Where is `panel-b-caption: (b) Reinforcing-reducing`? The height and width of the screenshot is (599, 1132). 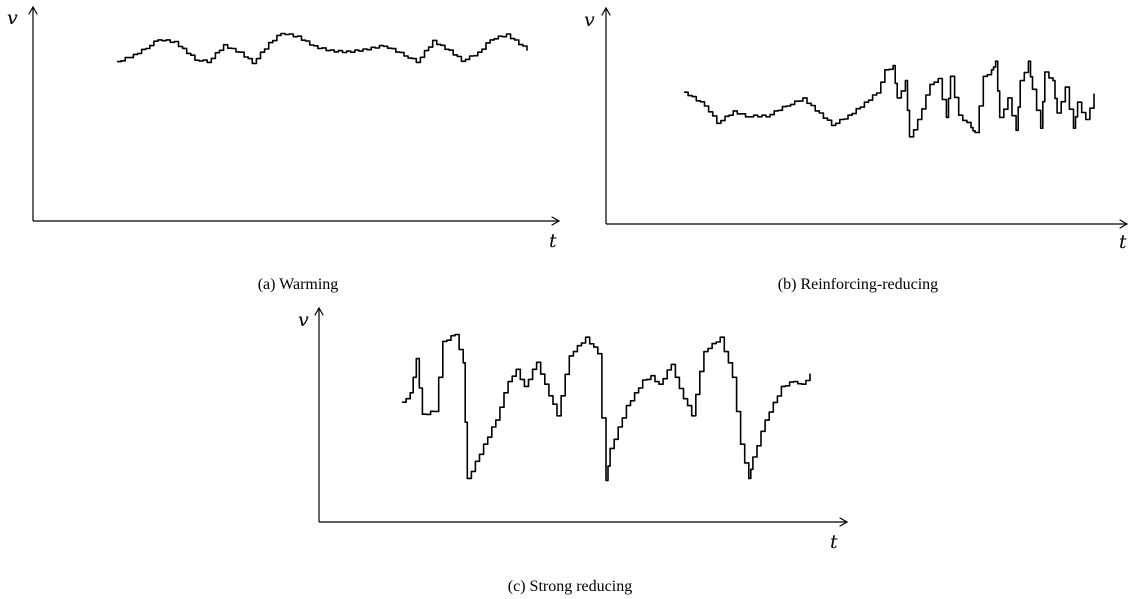
panel-b-caption: (b) Reinforcing-reducing is located at coordinates (858, 284).